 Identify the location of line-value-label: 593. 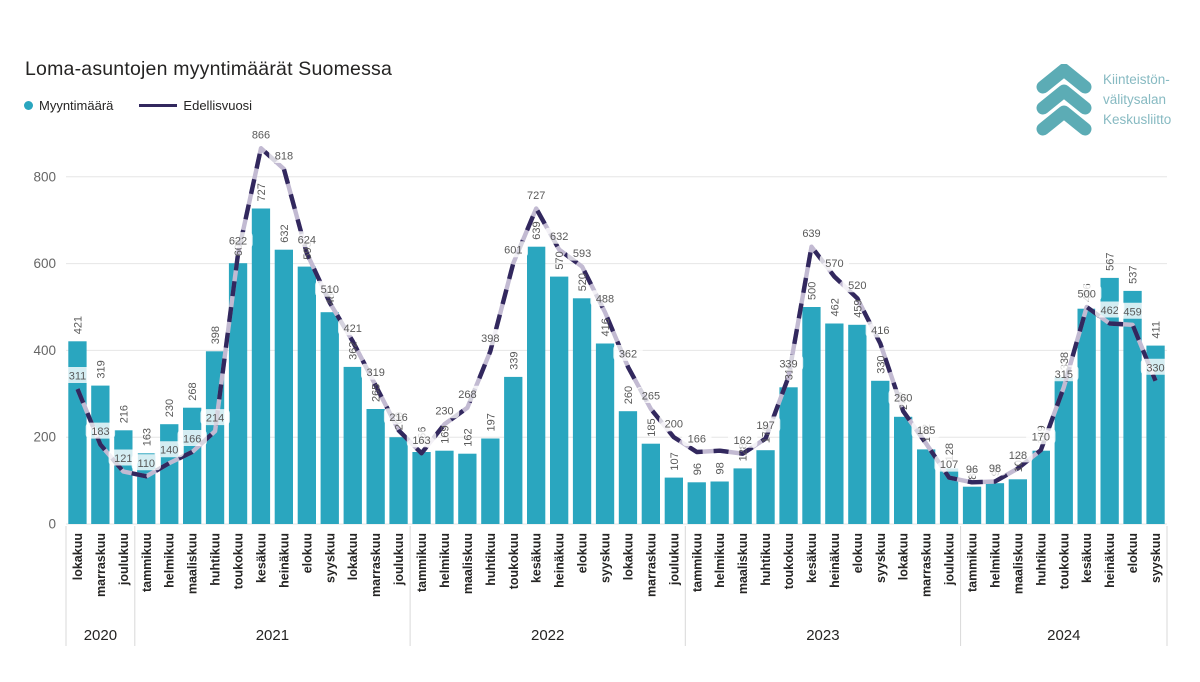
(582, 254).